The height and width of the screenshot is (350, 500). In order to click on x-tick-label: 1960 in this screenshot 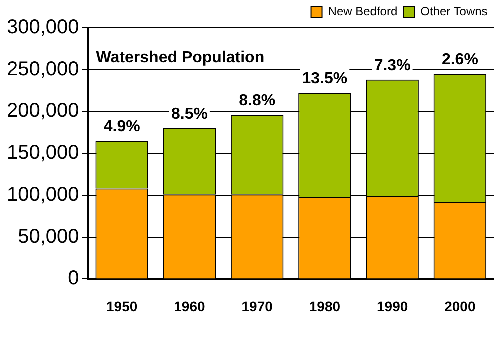, I will do `click(190, 306)`.